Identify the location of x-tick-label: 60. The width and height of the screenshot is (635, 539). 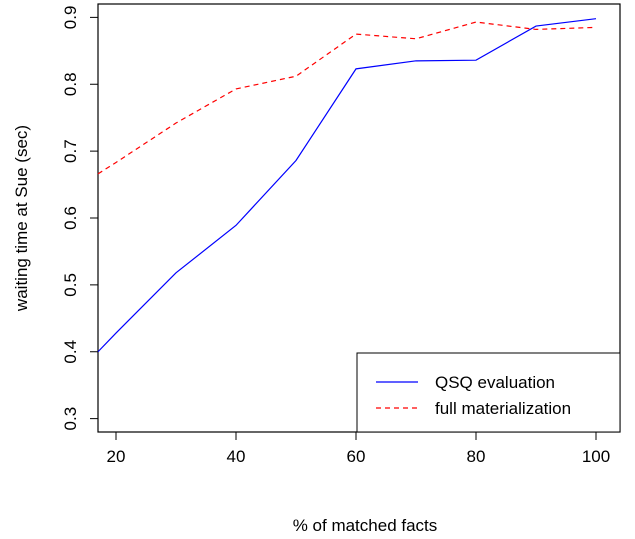
(356, 456).